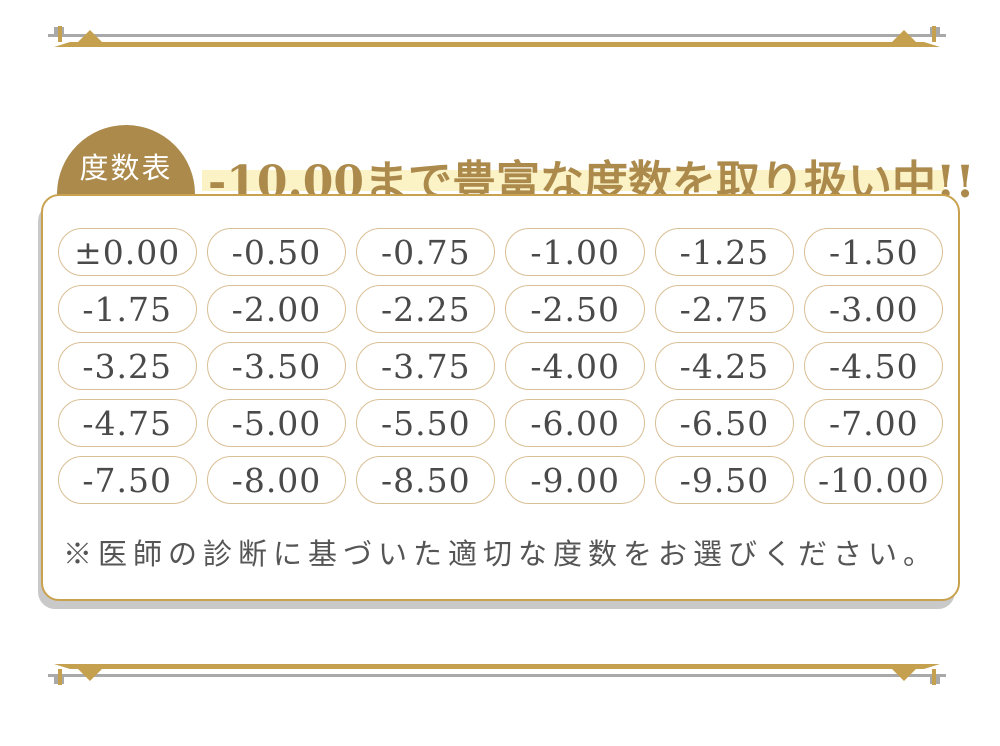  I want to click on power-value-pill: -6.50, so click(724, 423).